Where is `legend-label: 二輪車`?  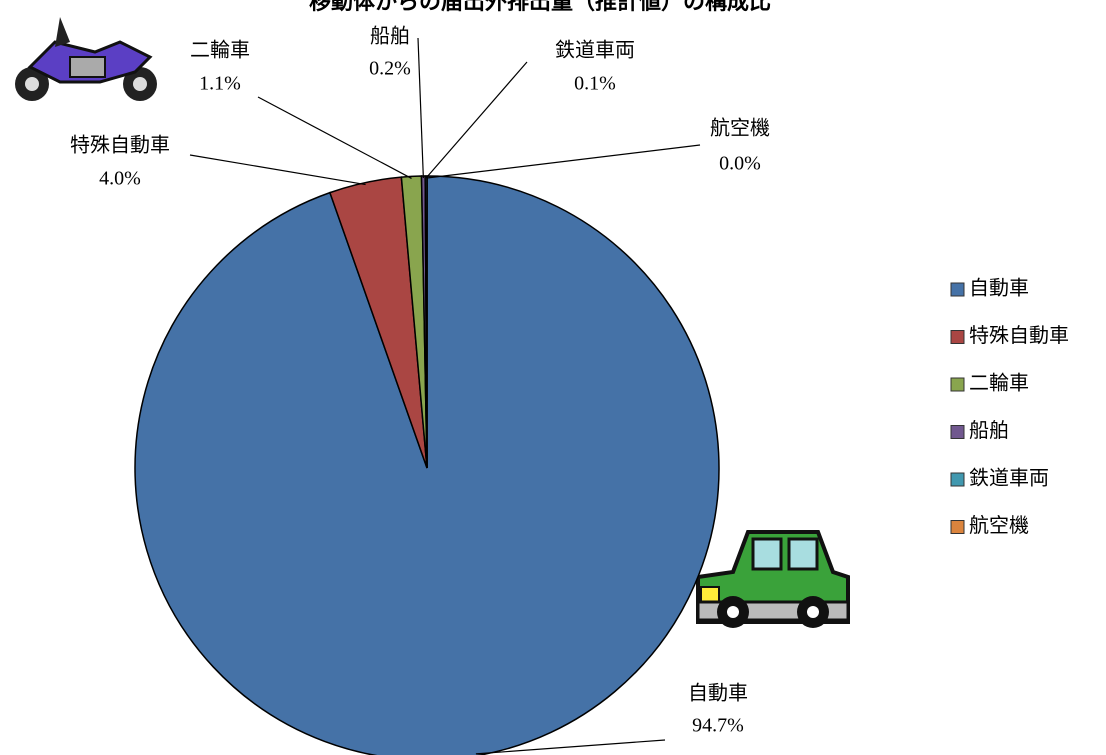
legend-label: 二輪車 is located at coordinates (999, 383).